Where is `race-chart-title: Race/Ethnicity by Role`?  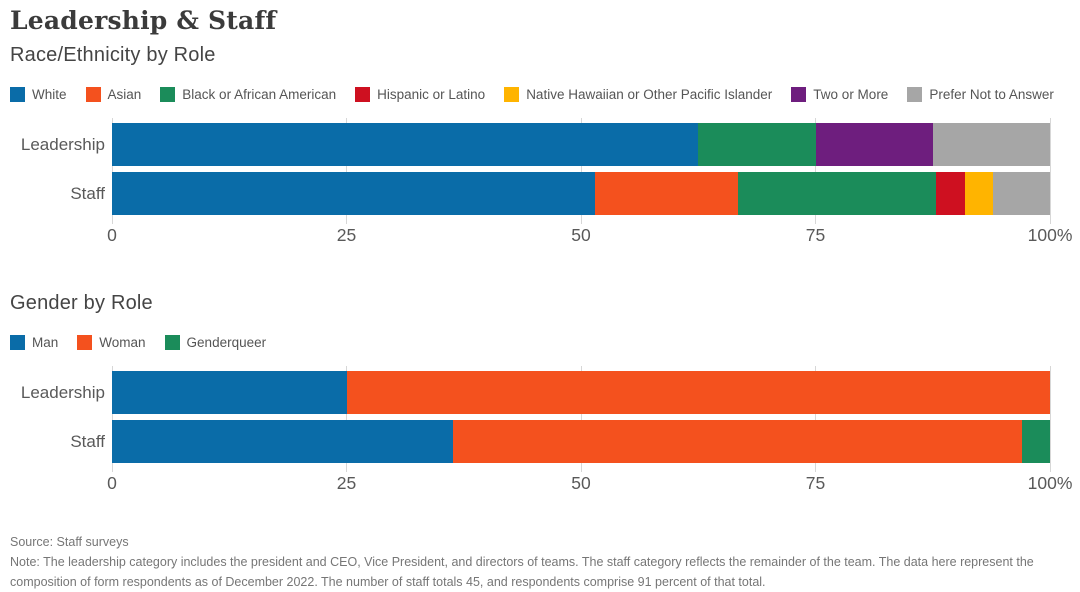
race-chart-title: Race/Ethnicity by Role is located at coordinates (113, 55).